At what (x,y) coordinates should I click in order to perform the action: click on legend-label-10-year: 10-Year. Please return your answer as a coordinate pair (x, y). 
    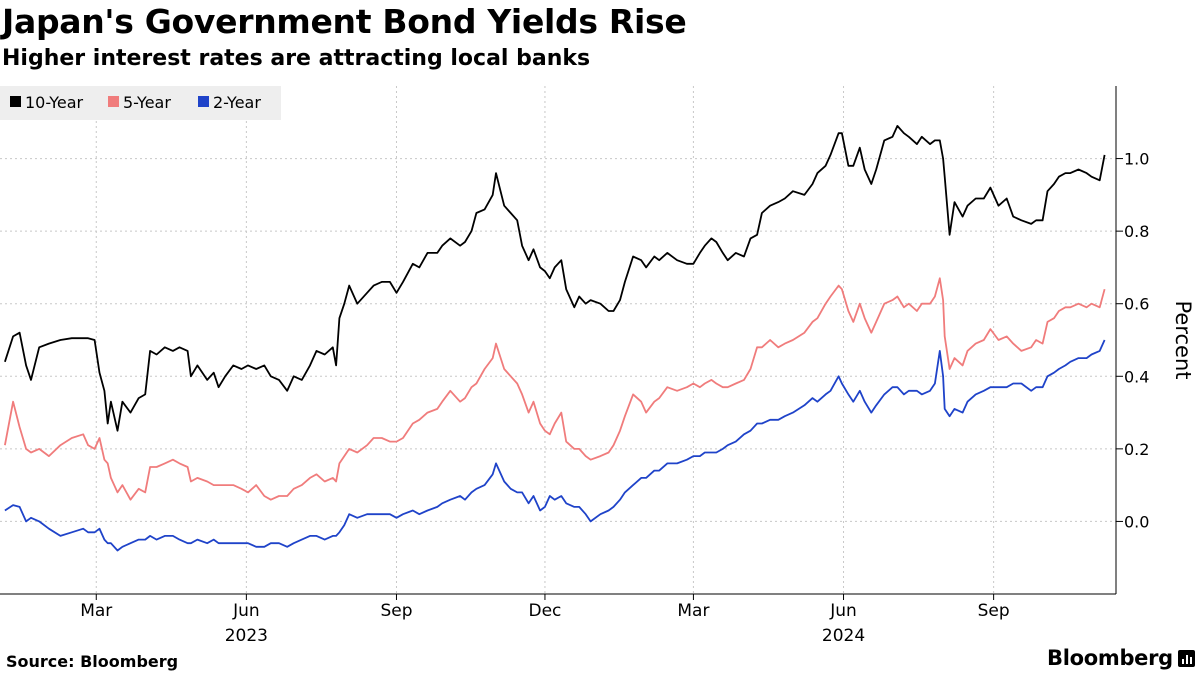
    Looking at the image, I should click on (54, 102).